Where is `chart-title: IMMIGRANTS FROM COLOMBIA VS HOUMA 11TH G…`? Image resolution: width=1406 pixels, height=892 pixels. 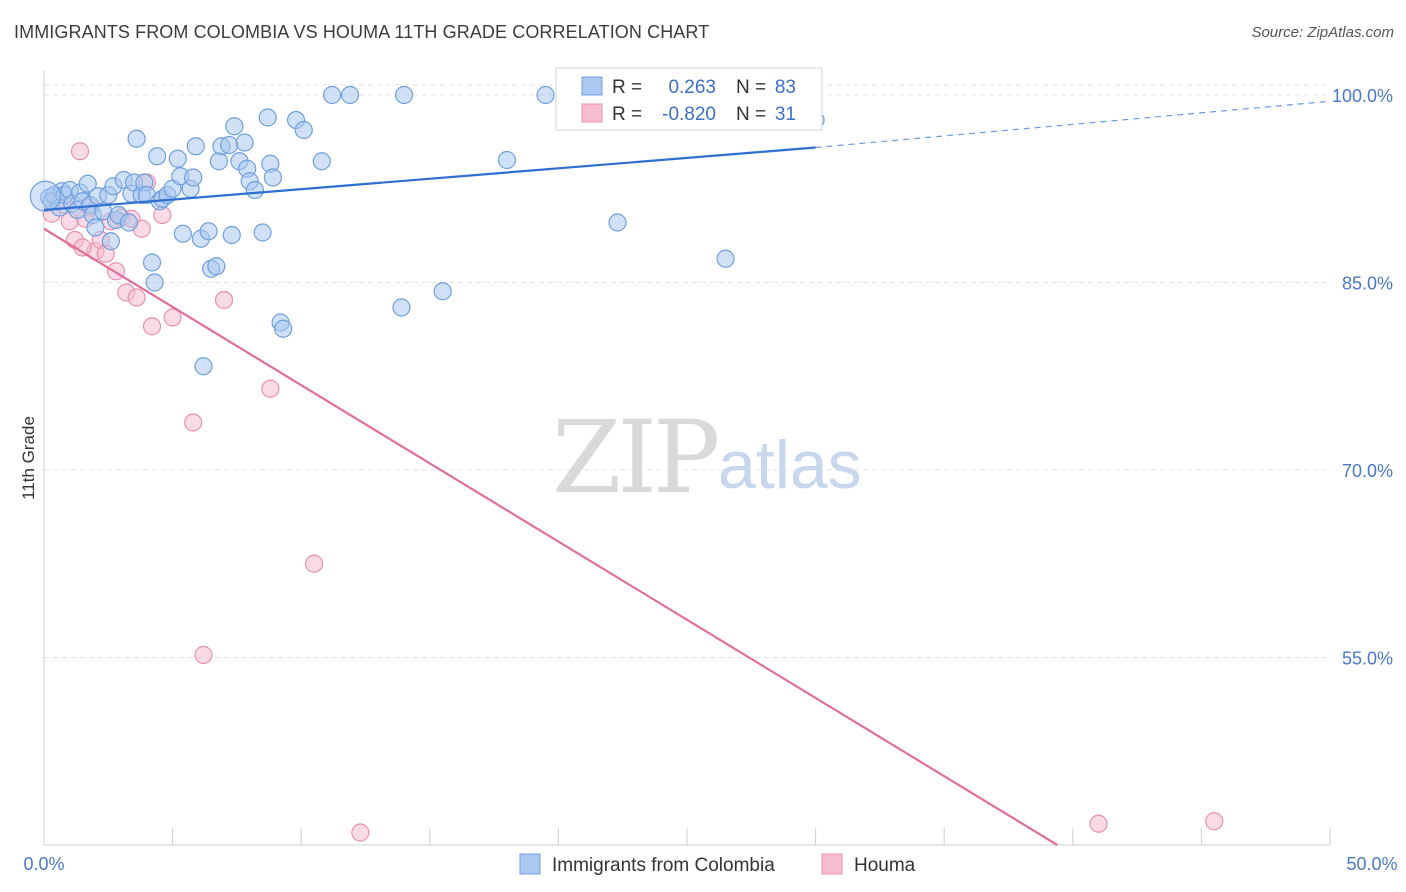 chart-title: IMMIGRANTS FROM COLOMBIA VS HOUMA 11TH G… is located at coordinates (362, 32).